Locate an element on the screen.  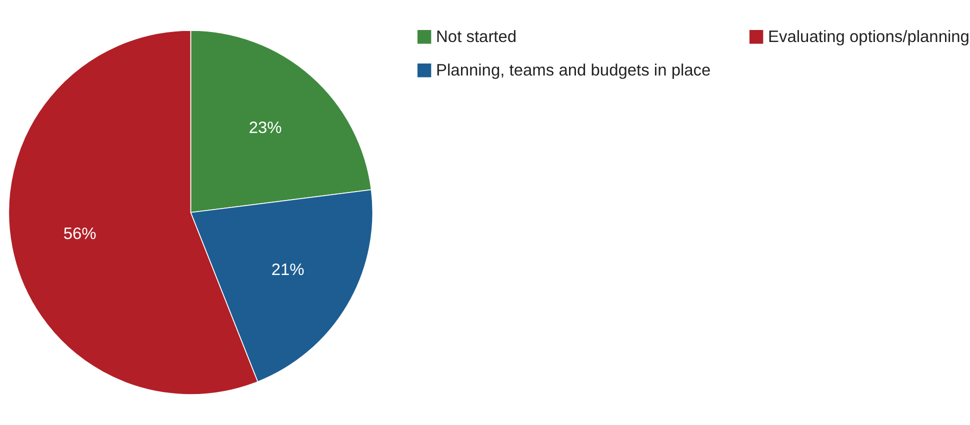
legend-label: Planning, teams and budgets in place is located at coordinates (573, 71).